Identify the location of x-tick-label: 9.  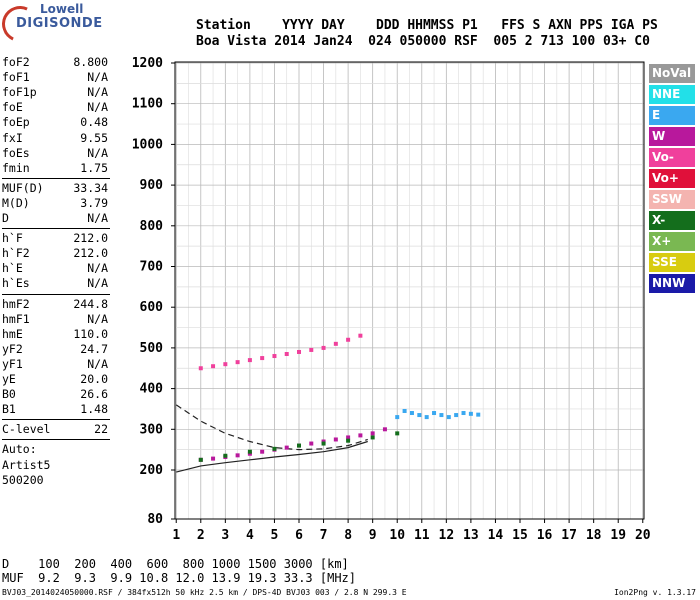
(373, 535).